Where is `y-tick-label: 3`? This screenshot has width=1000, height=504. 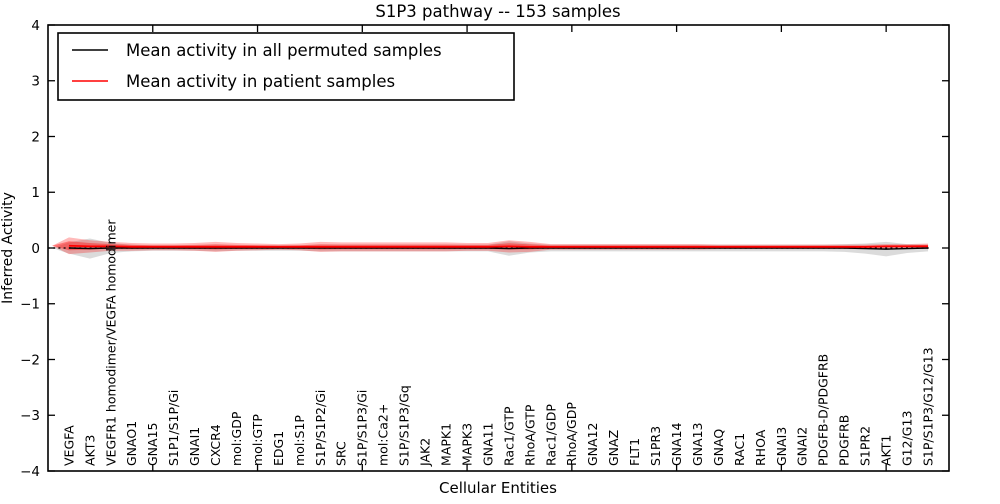 y-tick-label: 3 is located at coordinates (35, 82).